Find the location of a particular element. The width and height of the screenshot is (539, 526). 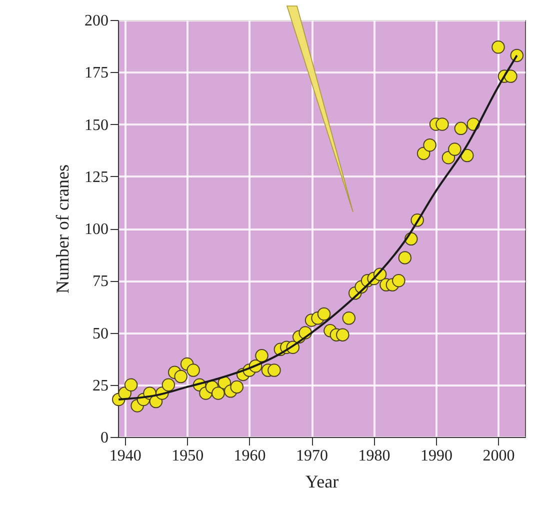

x-tick-label: 2000 is located at coordinates (498, 456).